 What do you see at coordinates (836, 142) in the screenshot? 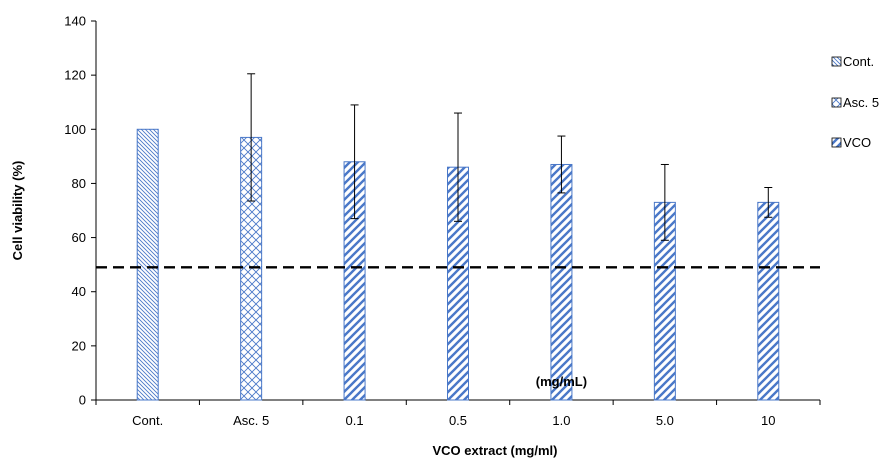
I see `legend-swatch-vco` at bounding box center [836, 142].